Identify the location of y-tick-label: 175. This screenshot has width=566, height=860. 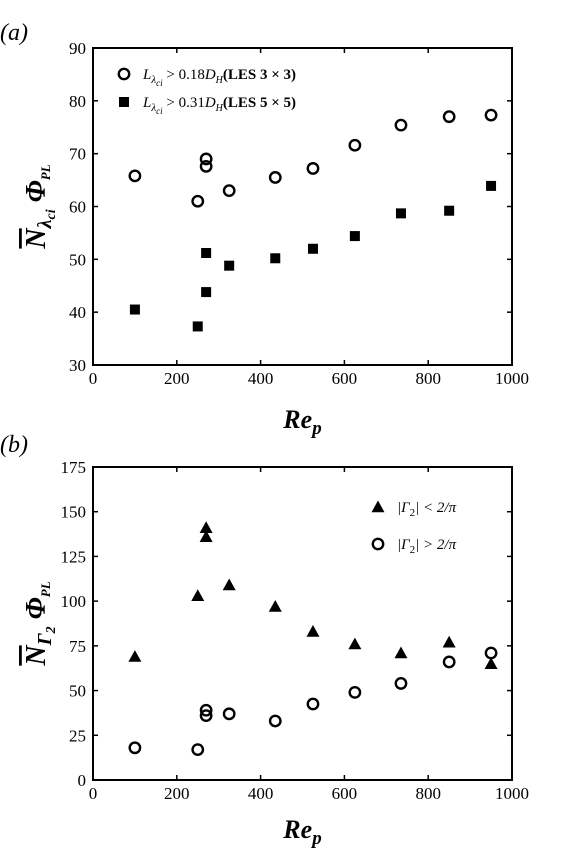
(74, 467).